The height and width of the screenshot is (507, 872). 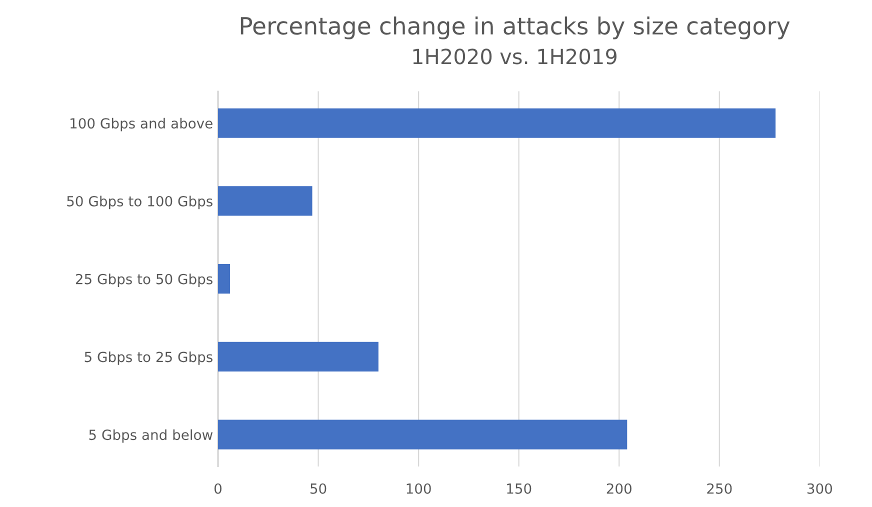 What do you see at coordinates (144, 281) in the screenshot?
I see `y-tick-label: 25 Gbps to 50 Gbps` at bounding box center [144, 281].